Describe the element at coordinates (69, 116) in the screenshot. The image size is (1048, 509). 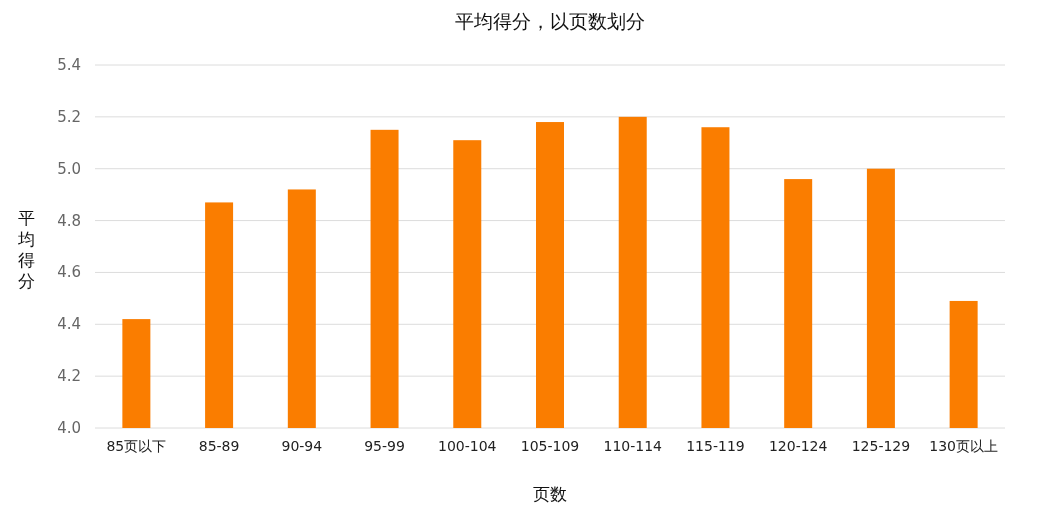
I see `y-tick-label: 5.2` at that location.